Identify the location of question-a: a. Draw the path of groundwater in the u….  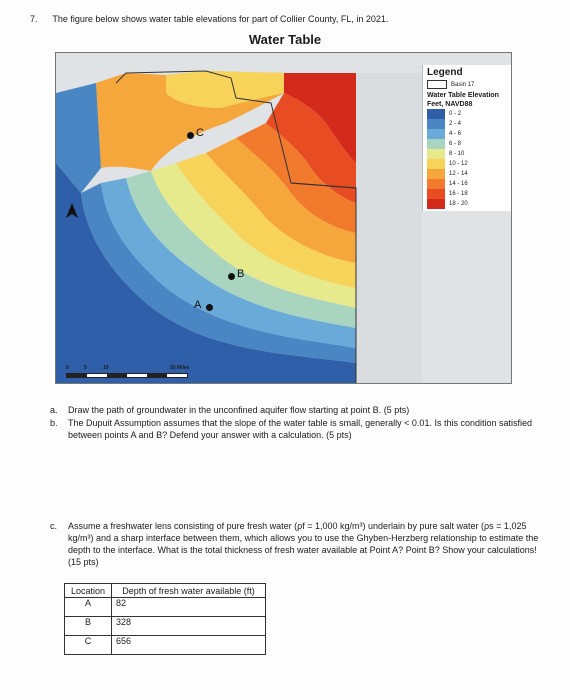
(300, 410).